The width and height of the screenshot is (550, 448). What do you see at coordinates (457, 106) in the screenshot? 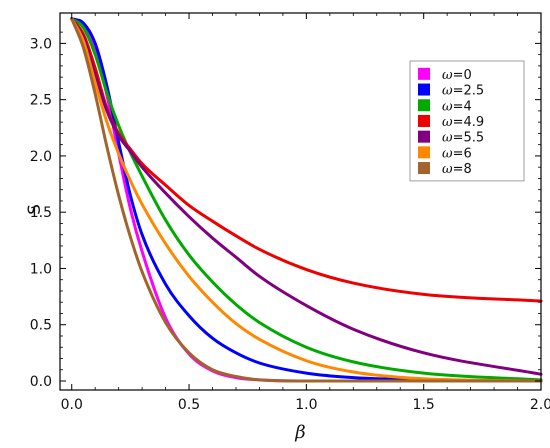
I see `legend-label: ω=4` at bounding box center [457, 106].